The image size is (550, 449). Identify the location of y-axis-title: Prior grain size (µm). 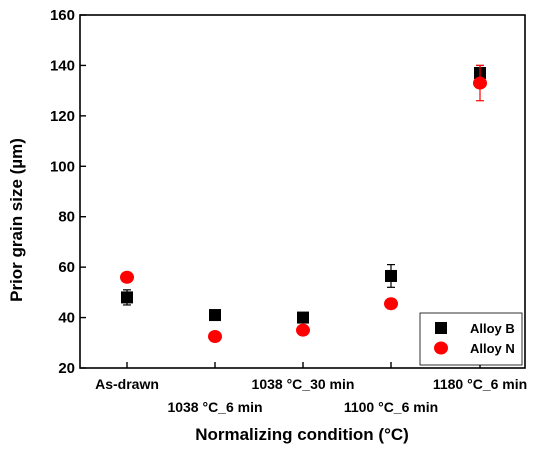
(16, 220).